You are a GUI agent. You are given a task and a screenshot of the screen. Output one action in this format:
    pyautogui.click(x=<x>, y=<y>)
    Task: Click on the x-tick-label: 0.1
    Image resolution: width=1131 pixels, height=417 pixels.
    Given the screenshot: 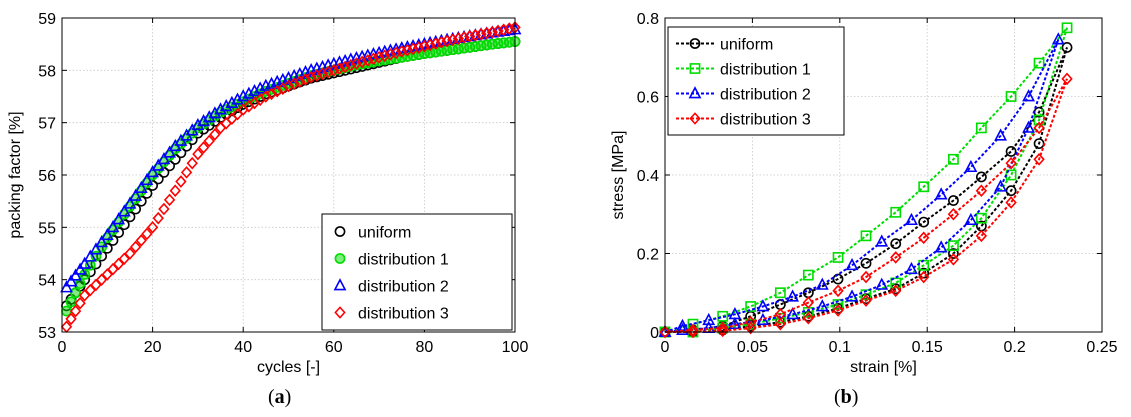 What is the action you would take?
    pyautogui.click(x=840, y=347)
    